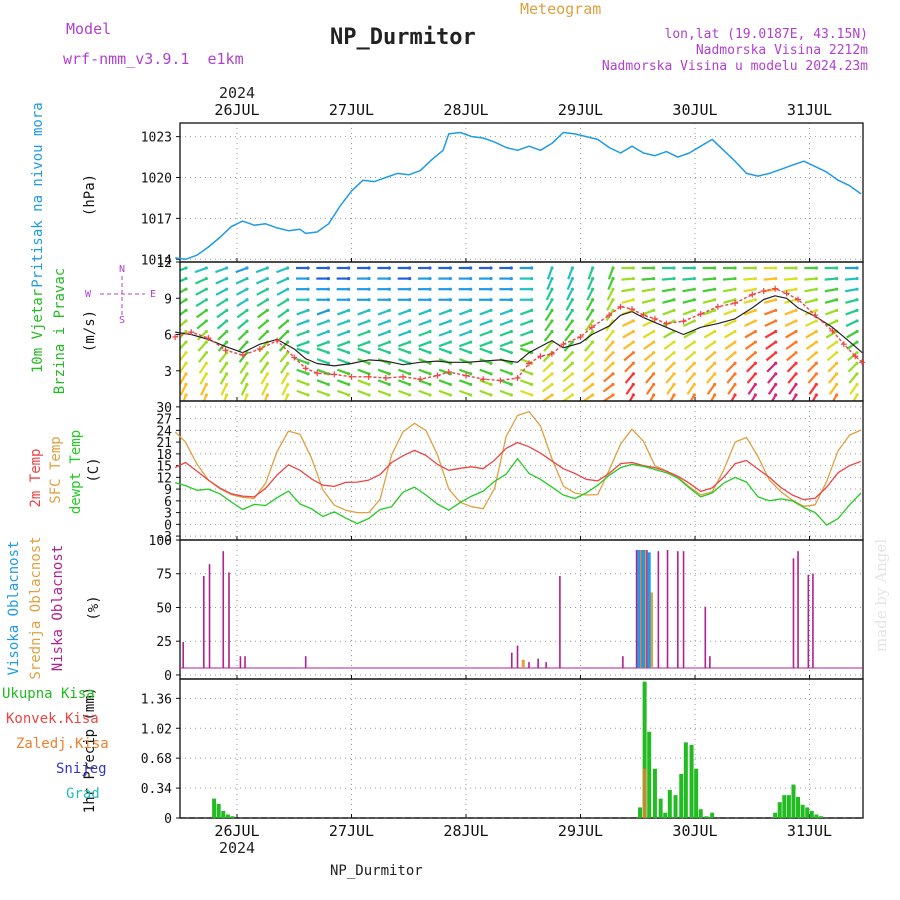 The width and height of the screenshot is (900, 900). I want to click on panel-frame, so click(521, 609).